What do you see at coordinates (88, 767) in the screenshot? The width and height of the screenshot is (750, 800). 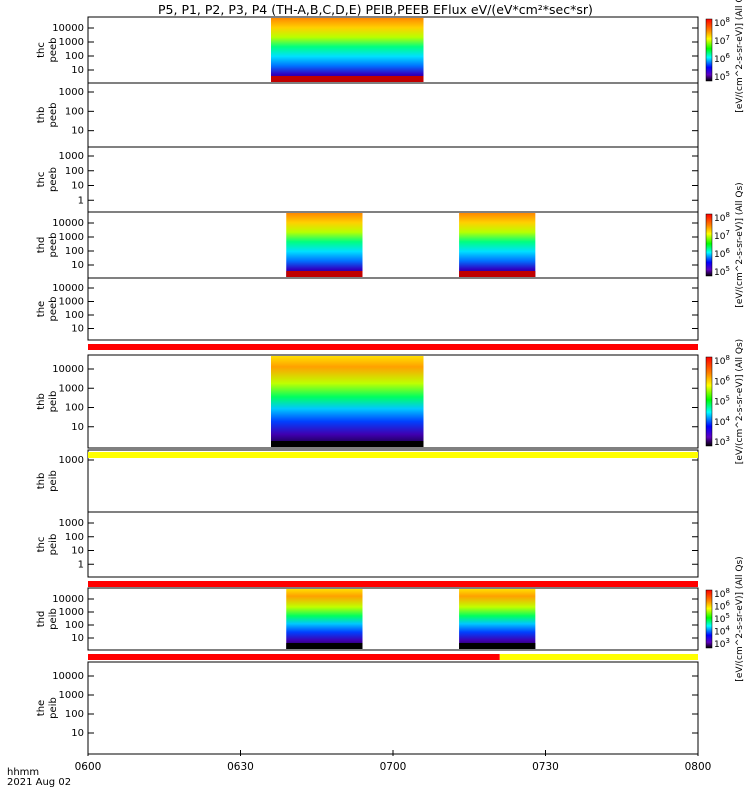 I see `x-tick-label: 0600` at bounding box center [88, 767].